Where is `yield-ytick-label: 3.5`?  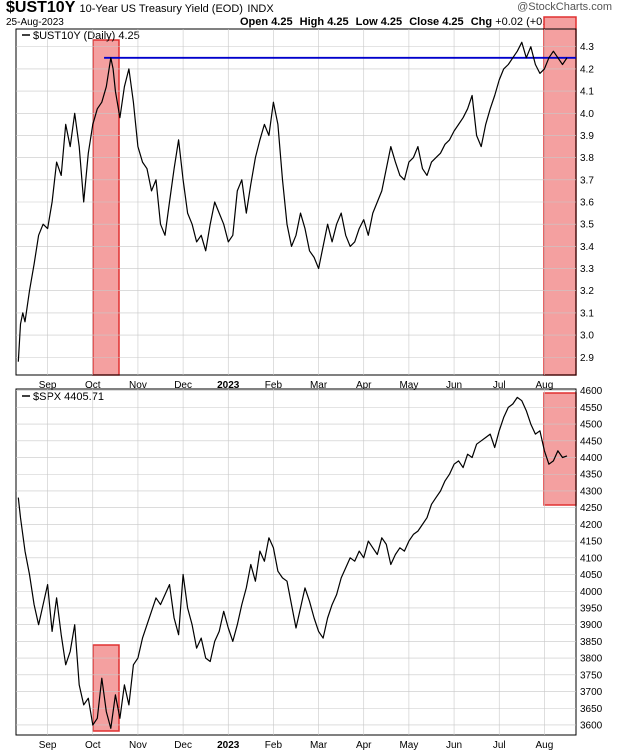
yield-ytick-label: 3.5 is located at coordinates (587, 225).